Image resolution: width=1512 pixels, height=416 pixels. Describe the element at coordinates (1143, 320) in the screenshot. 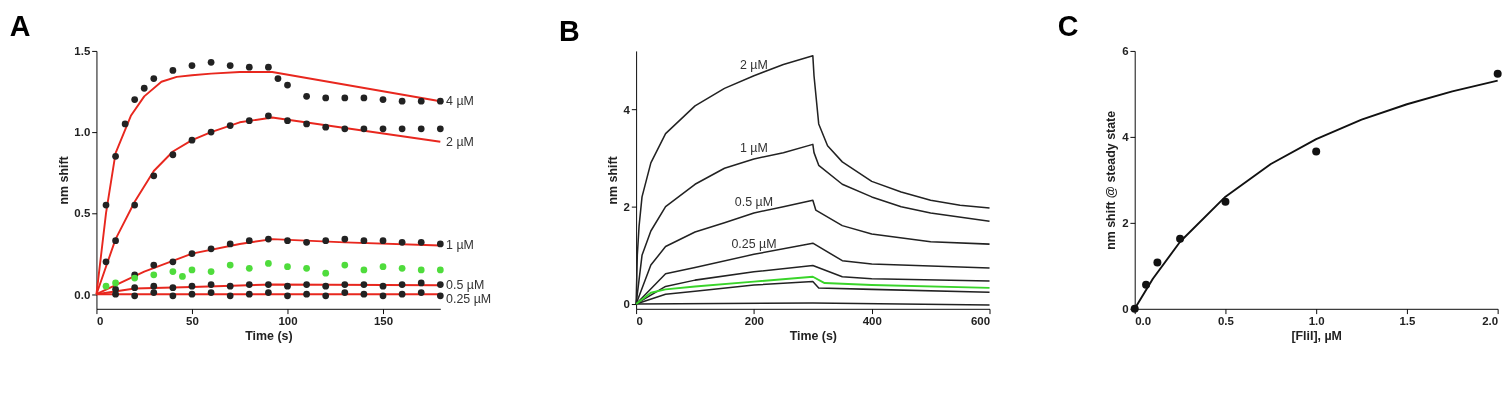

I see `x-tick-label: 0.0` at that location.